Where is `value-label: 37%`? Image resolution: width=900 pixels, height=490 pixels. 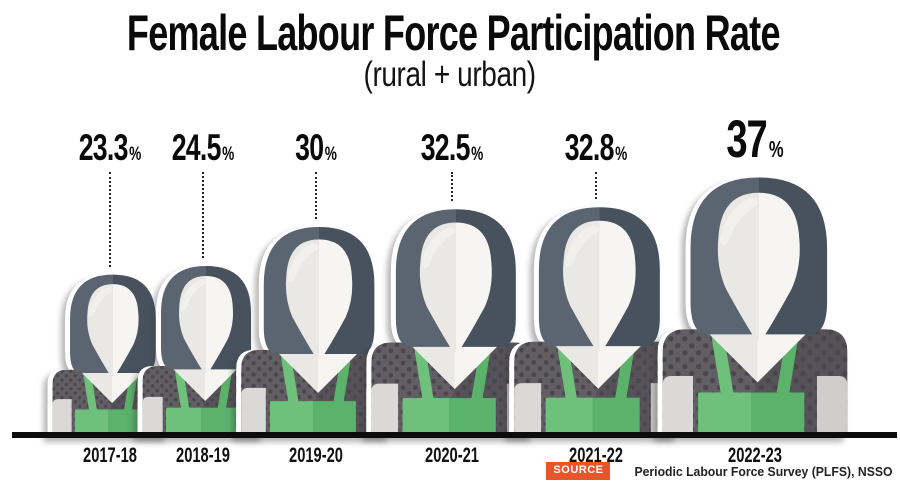 value-label: 37% is located at coordinates (755, 139).